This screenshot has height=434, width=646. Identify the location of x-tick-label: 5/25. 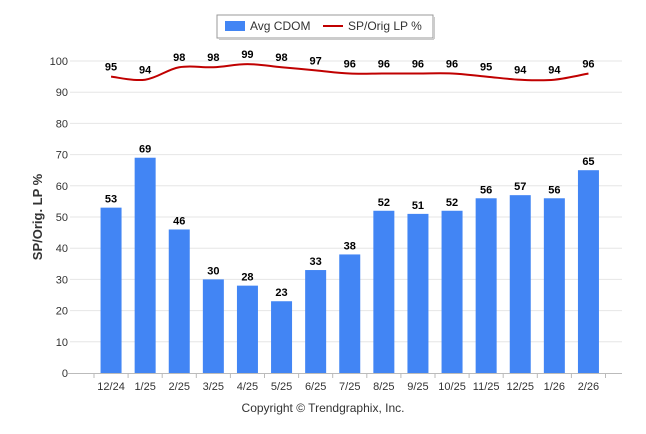
(281, 387).